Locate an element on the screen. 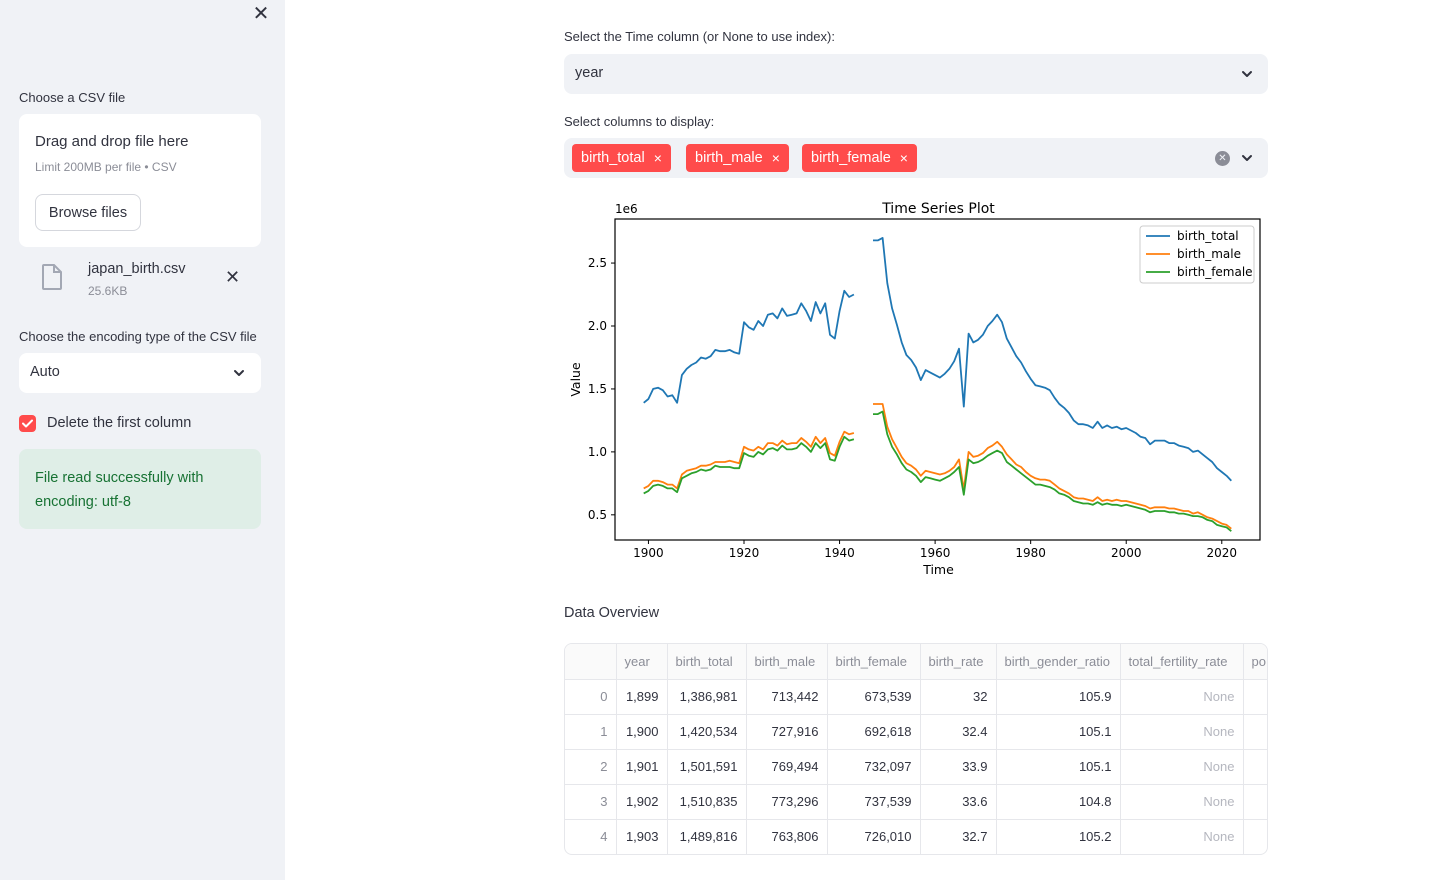 This screenshot has height=880, width=1438. x-axis-label: Time is located at coordinates (938, 569).